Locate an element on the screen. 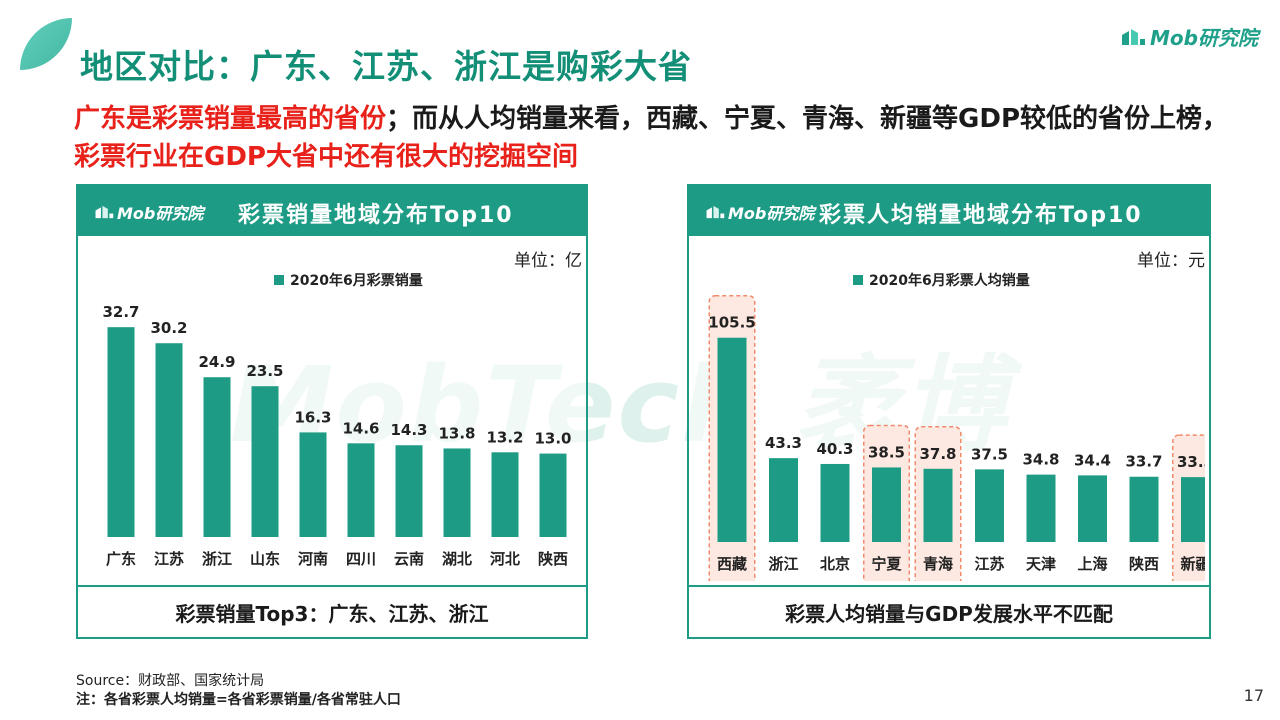 The width and height of the screenshot is (1280, 720). data-label: 33.5 is located at coordinates (1191, 462).